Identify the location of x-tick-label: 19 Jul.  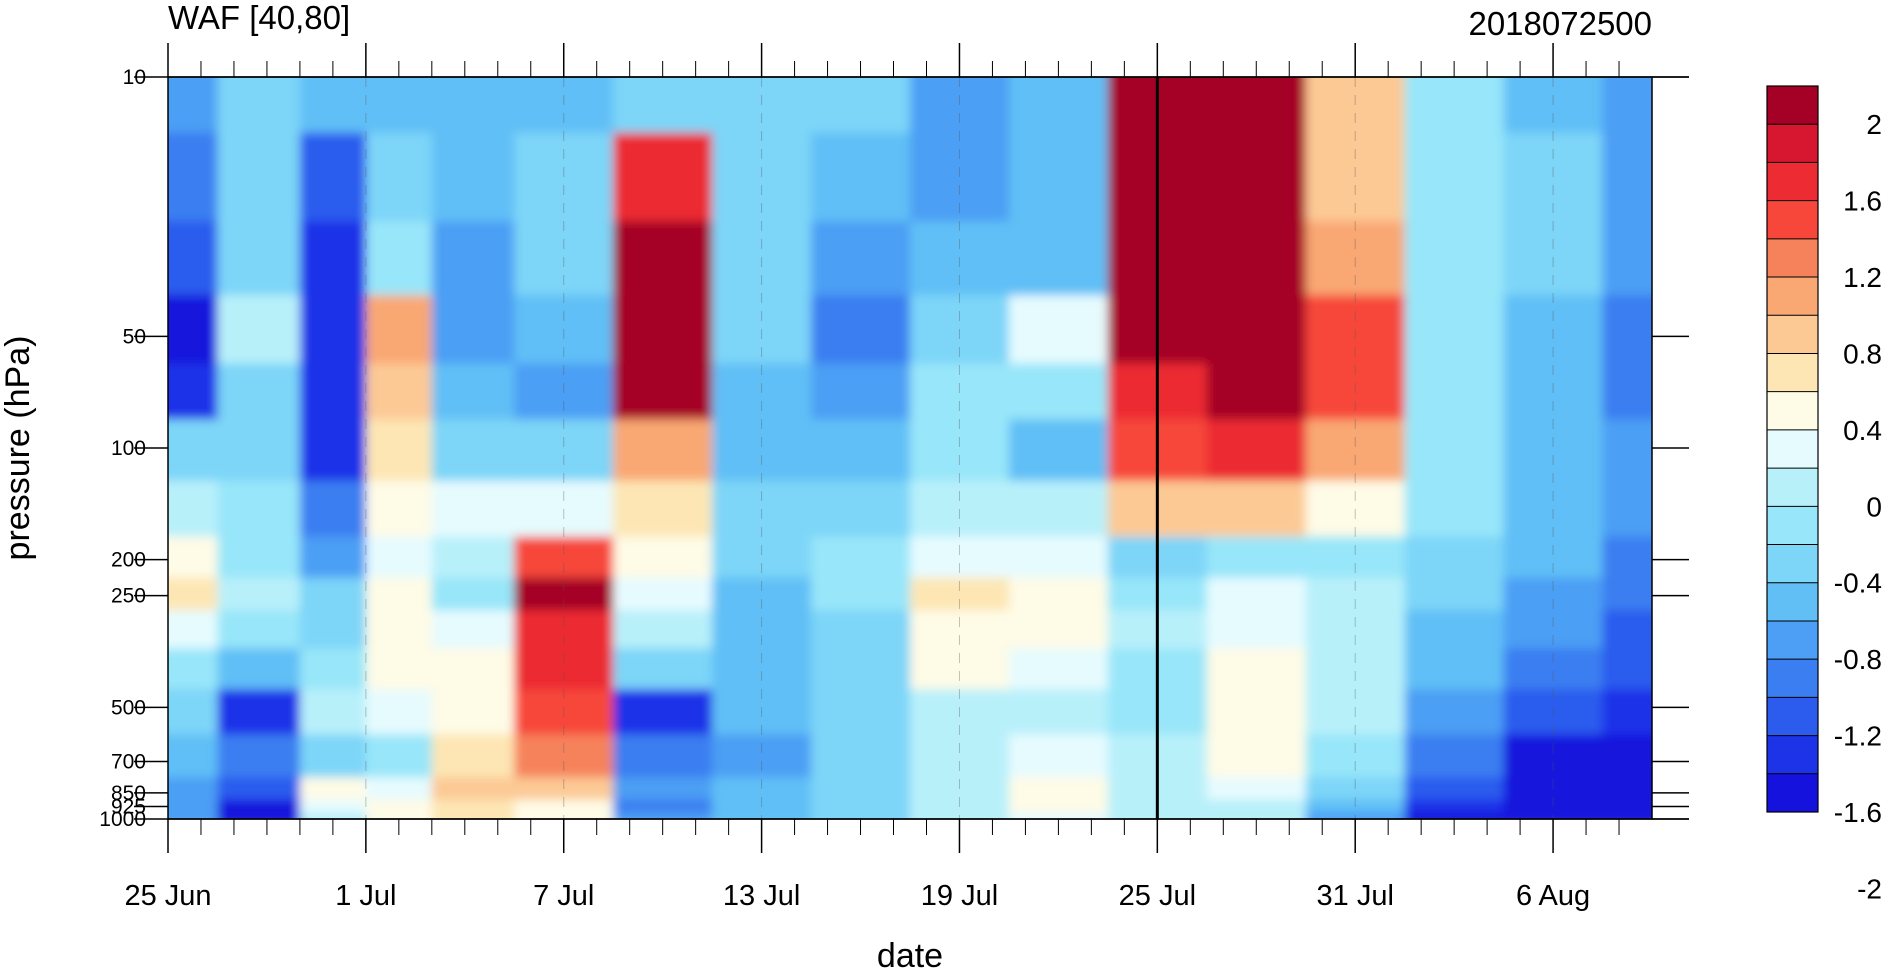
(959, 896).